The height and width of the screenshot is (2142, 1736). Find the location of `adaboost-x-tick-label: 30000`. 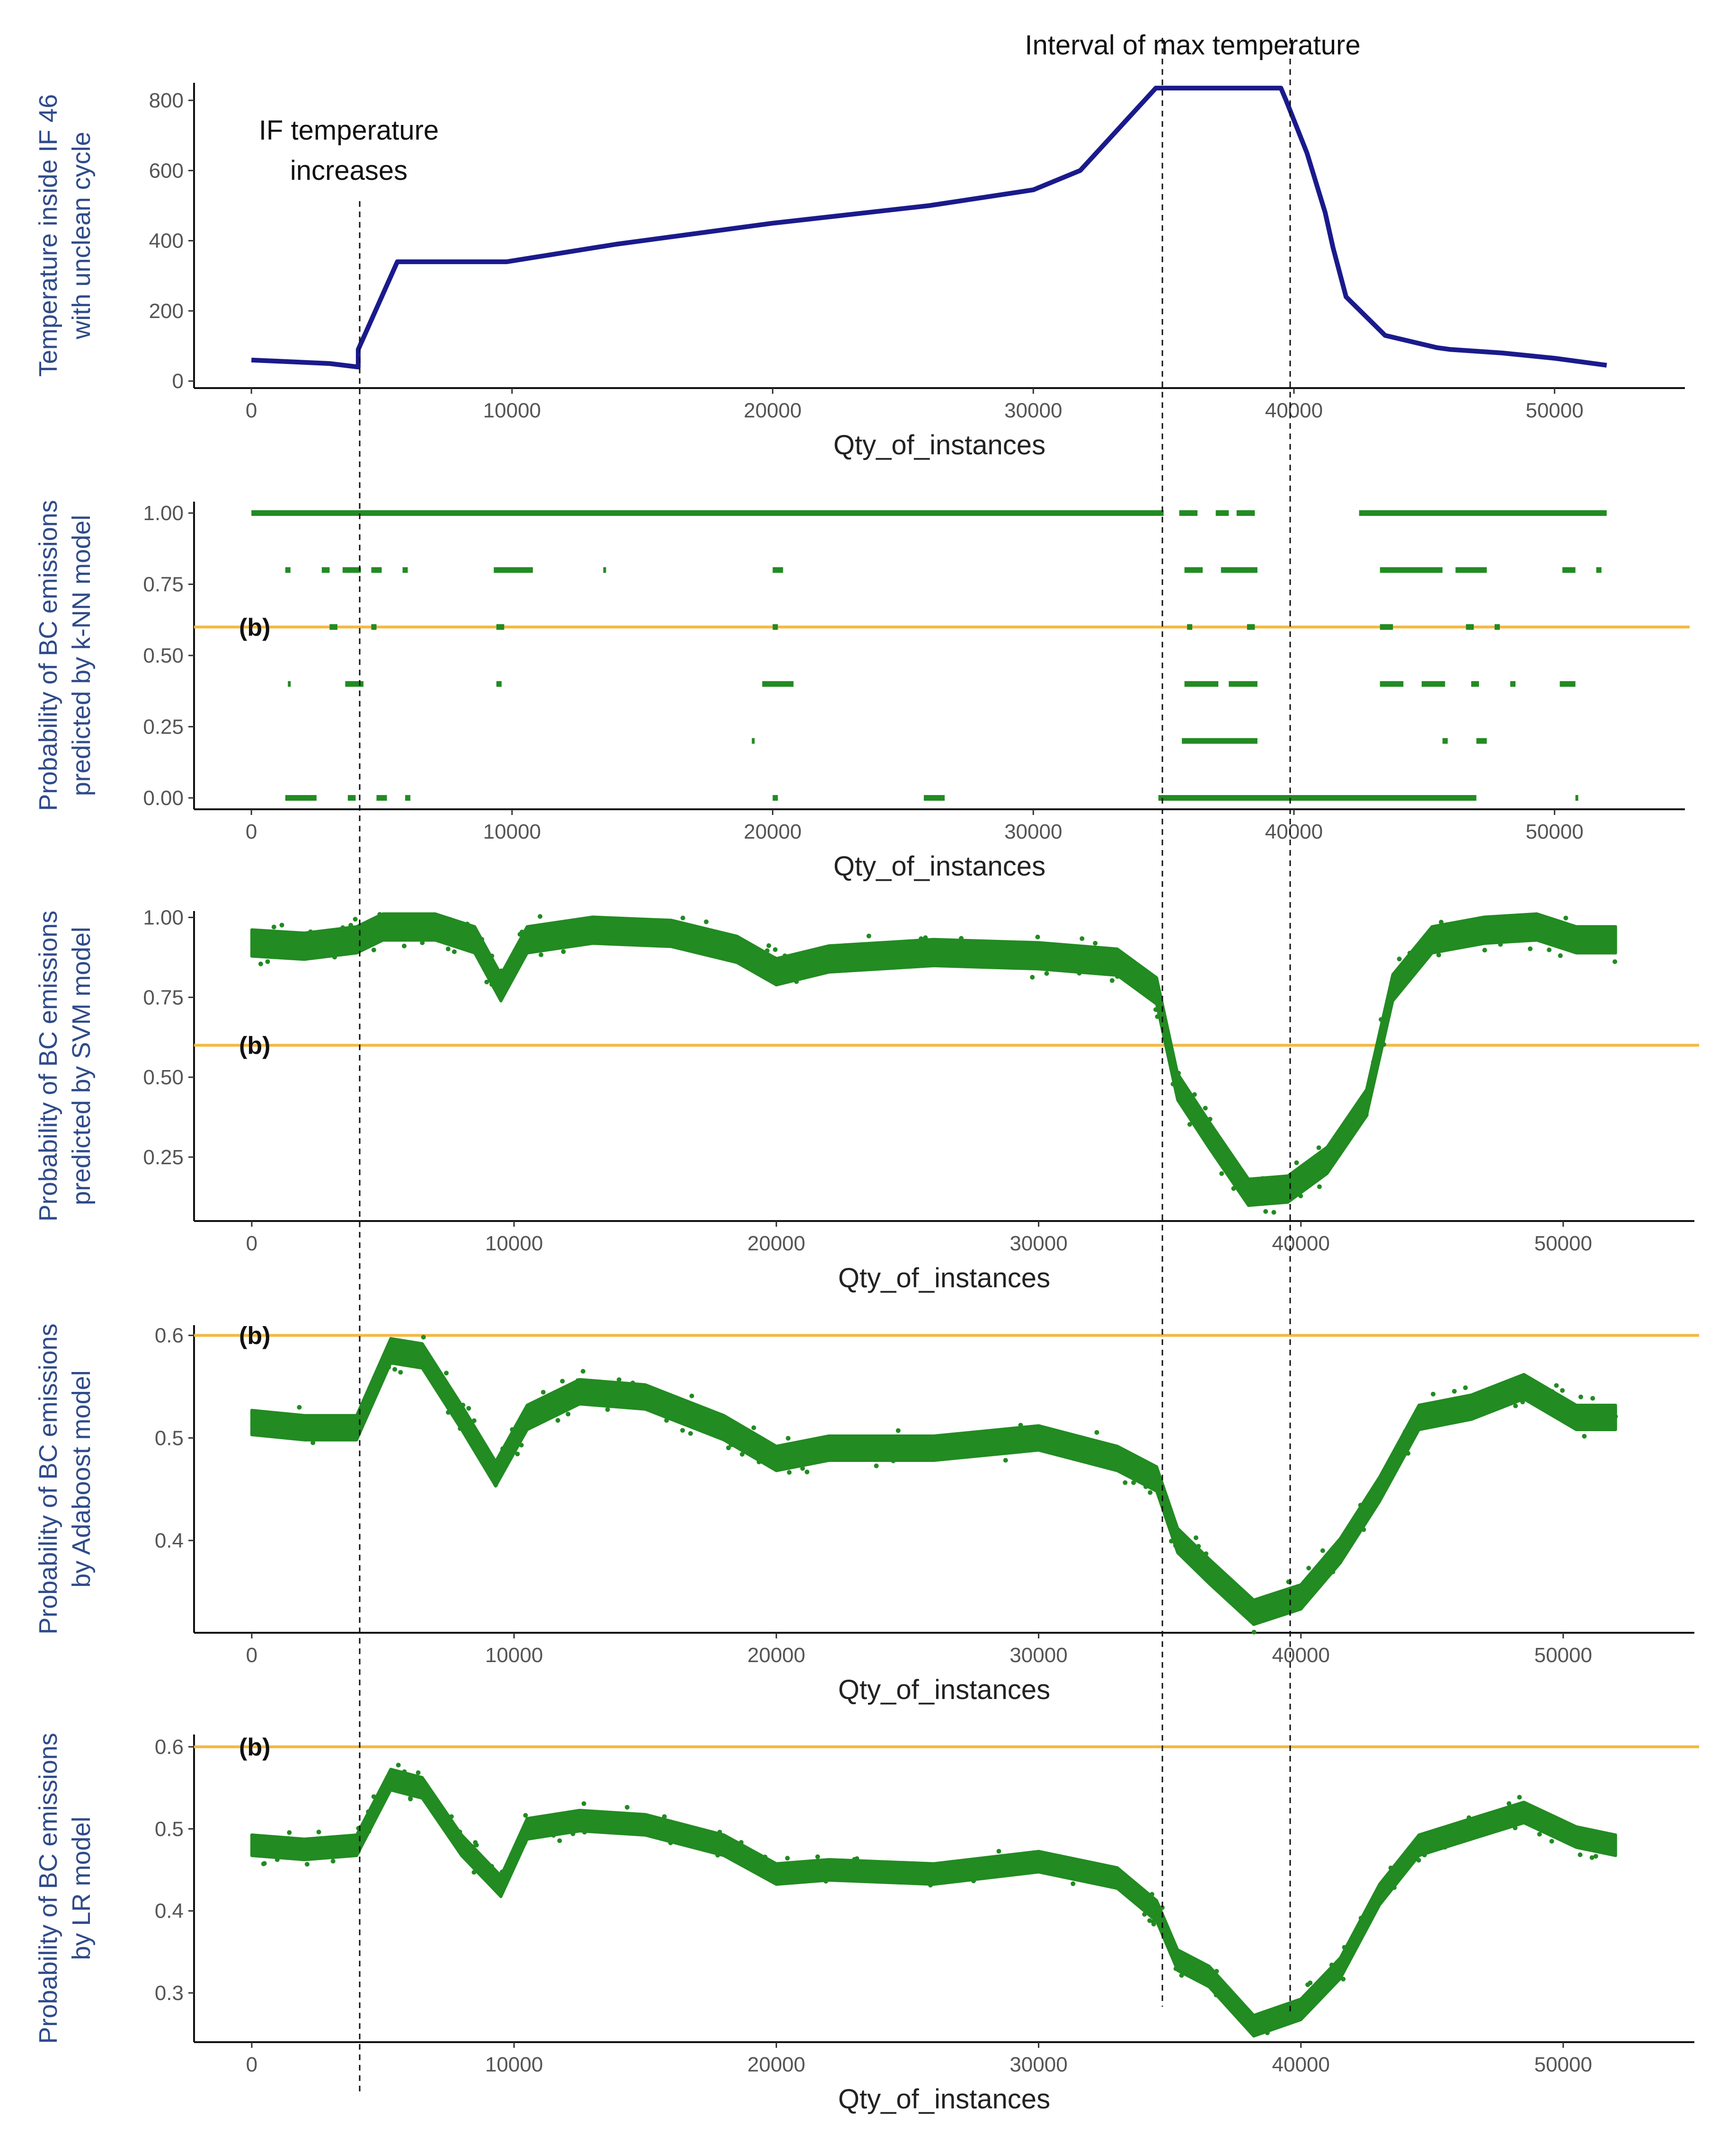

adaboost-x-tick-label: 30000 is located at coordinates (1038, 1655).